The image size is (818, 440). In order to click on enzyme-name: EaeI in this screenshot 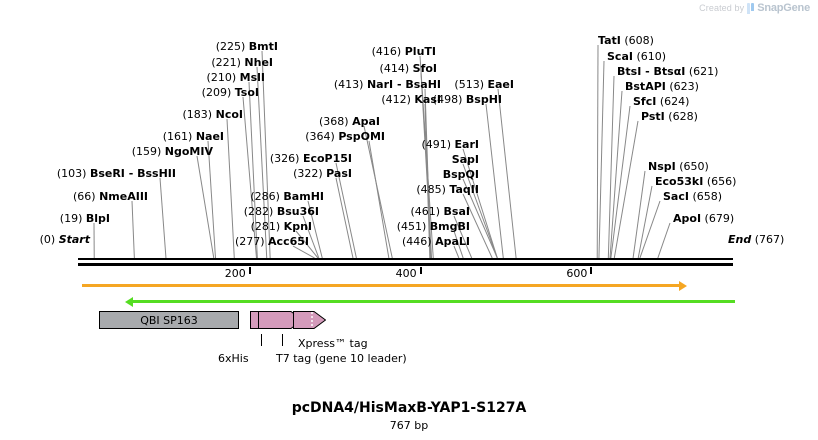, I will do `click(501, 84)`.